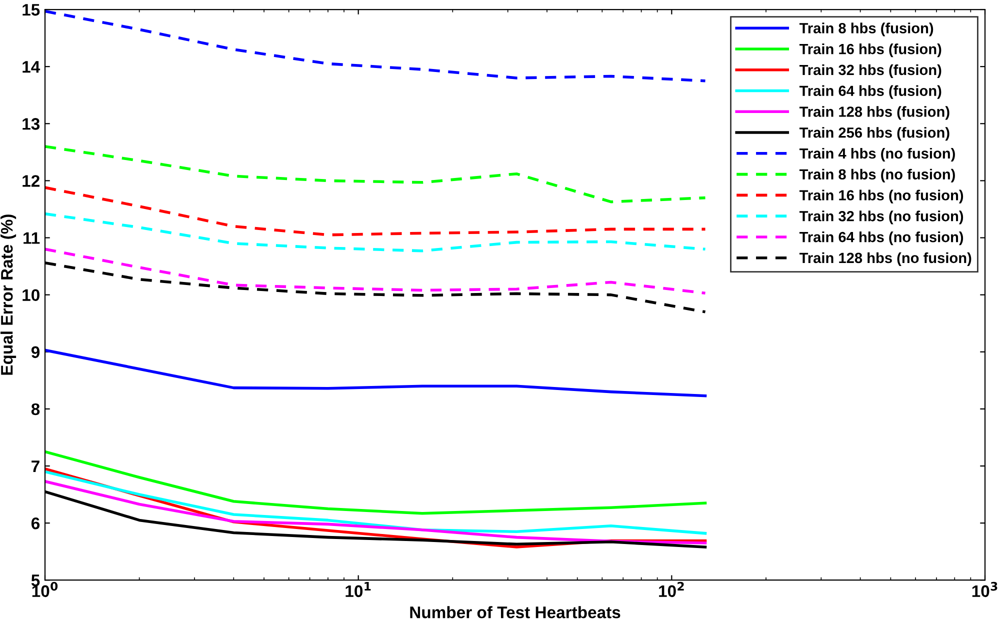  What do you see at coordinates (870, 92) in the screenshot?
I see `legend-label: Train 64 hbs (fusion)` at bounding box center [870, 92].